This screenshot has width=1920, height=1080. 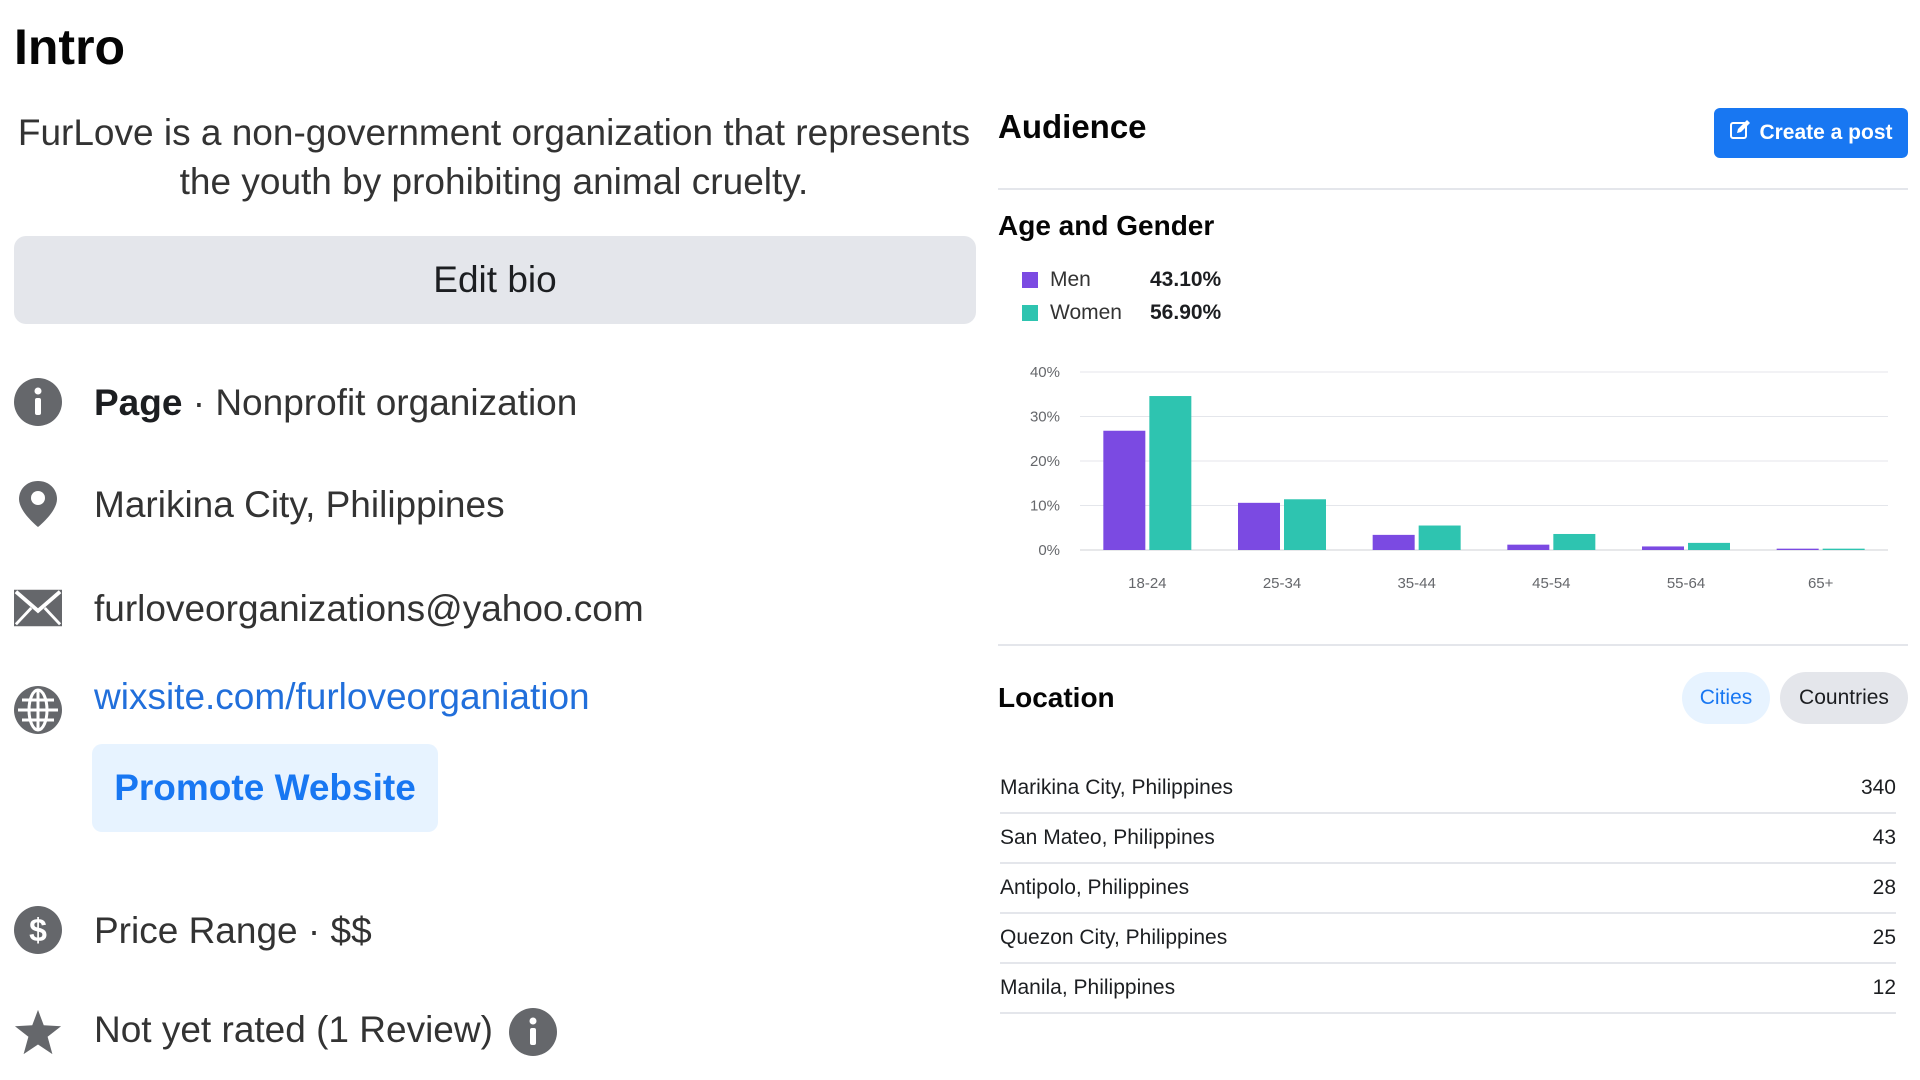 I want to click on y-tick-label: 40%, so click(x=1045, y=372).